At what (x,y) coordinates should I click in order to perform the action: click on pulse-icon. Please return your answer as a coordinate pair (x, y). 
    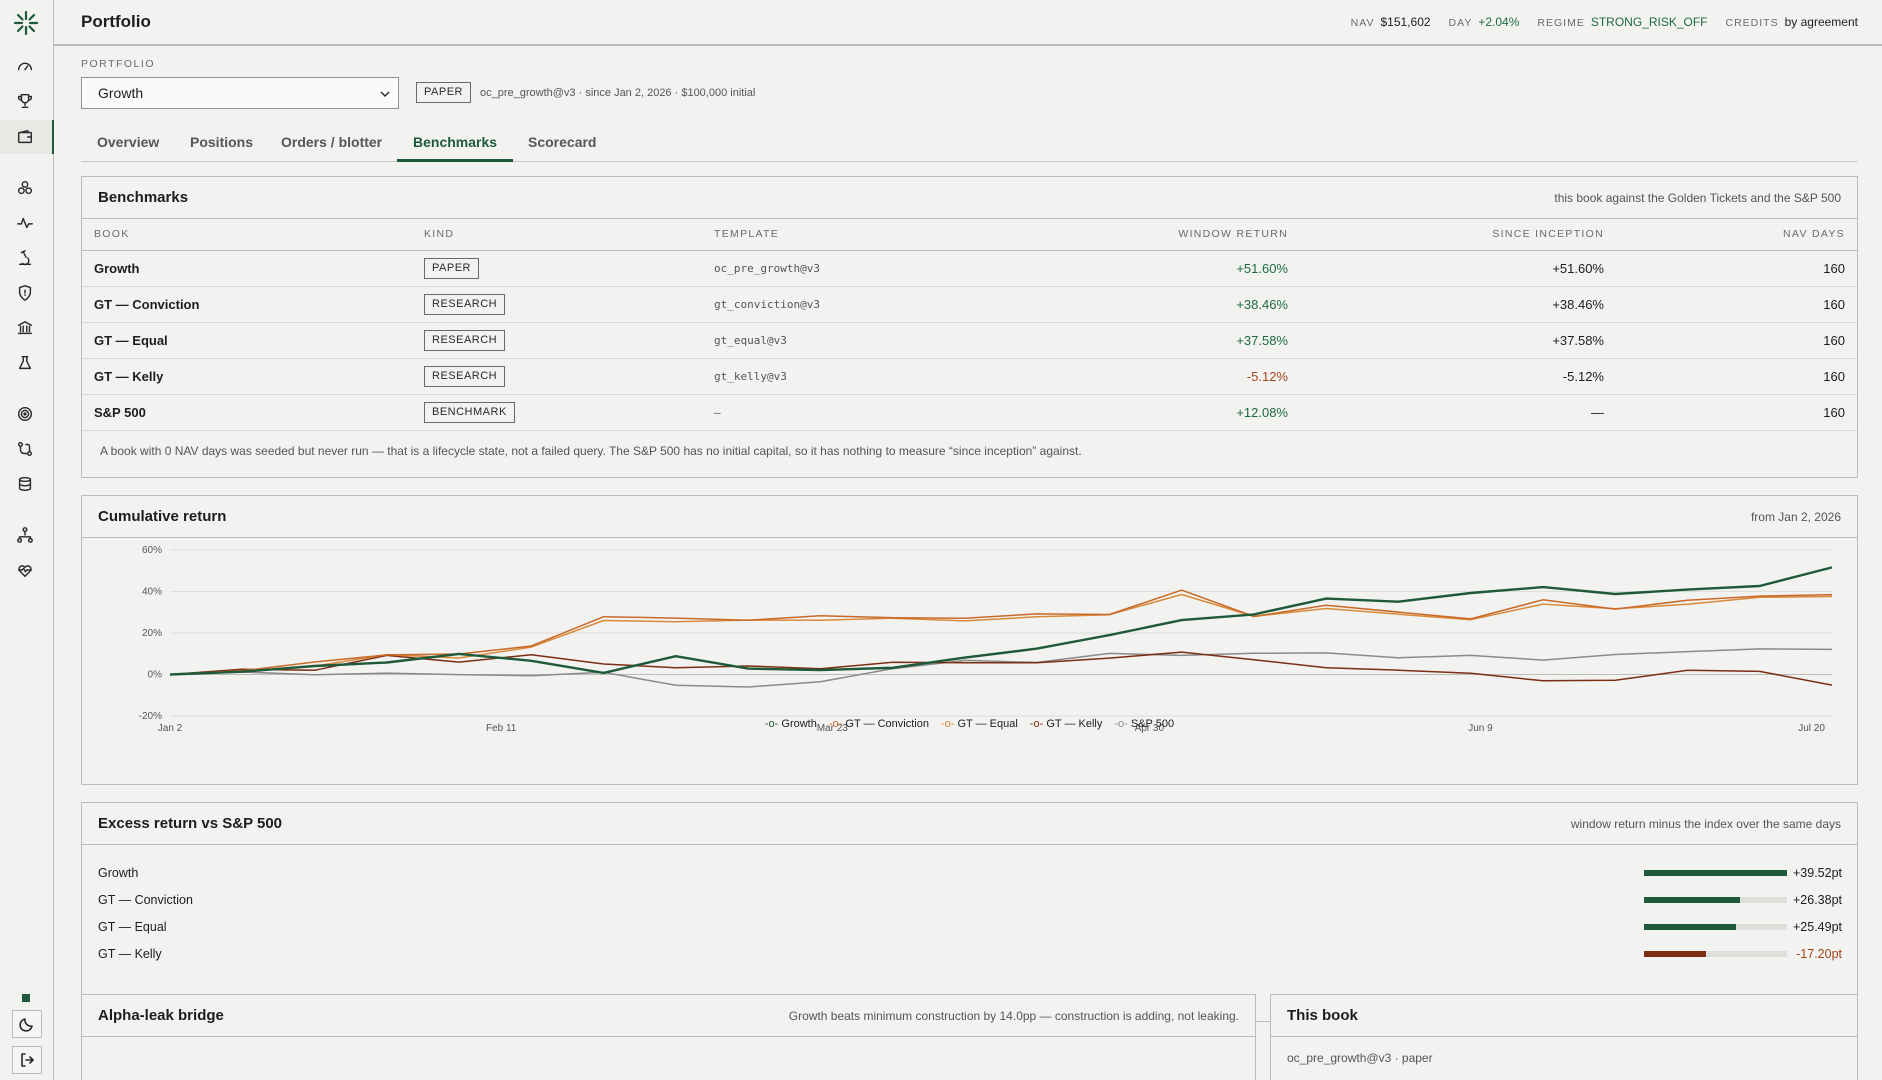
    Looking at the image, I should click on (25, 223).